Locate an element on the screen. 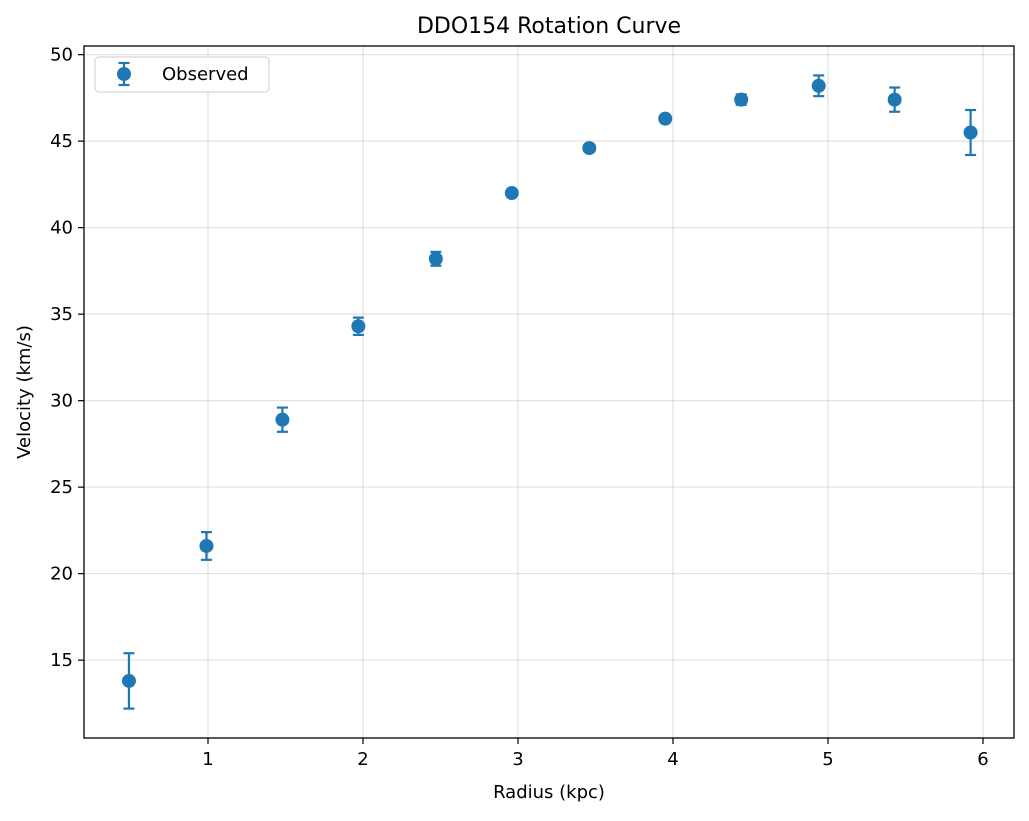 The width and height of the screenshot is (1029, 821). legend-box is located at coordinates (182, 74).